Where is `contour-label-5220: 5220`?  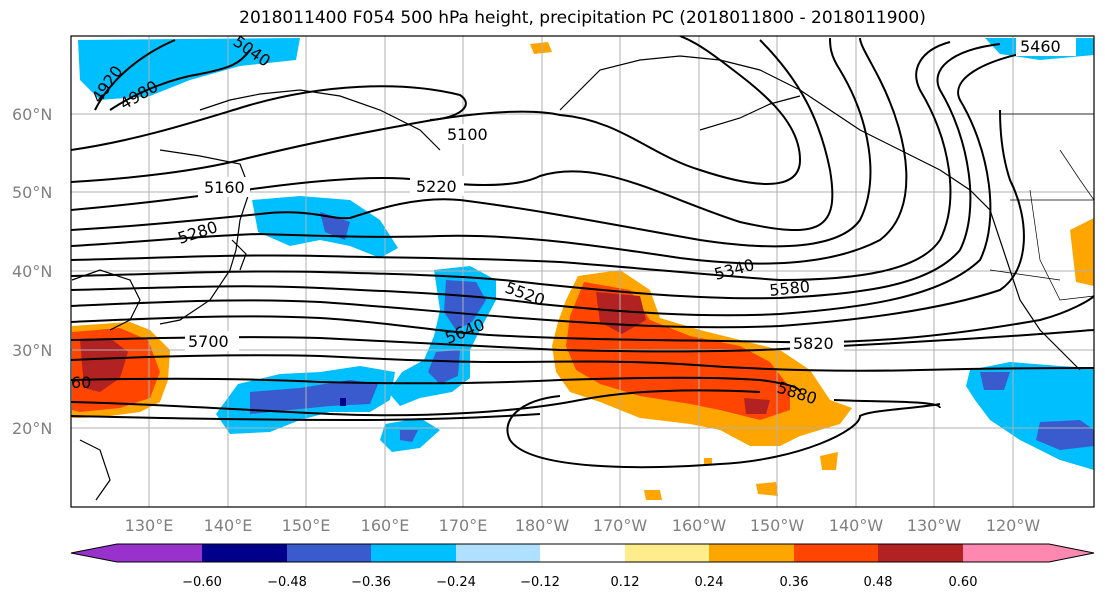 contour-label-5220: 5220 is located at coordinates (436, 186).